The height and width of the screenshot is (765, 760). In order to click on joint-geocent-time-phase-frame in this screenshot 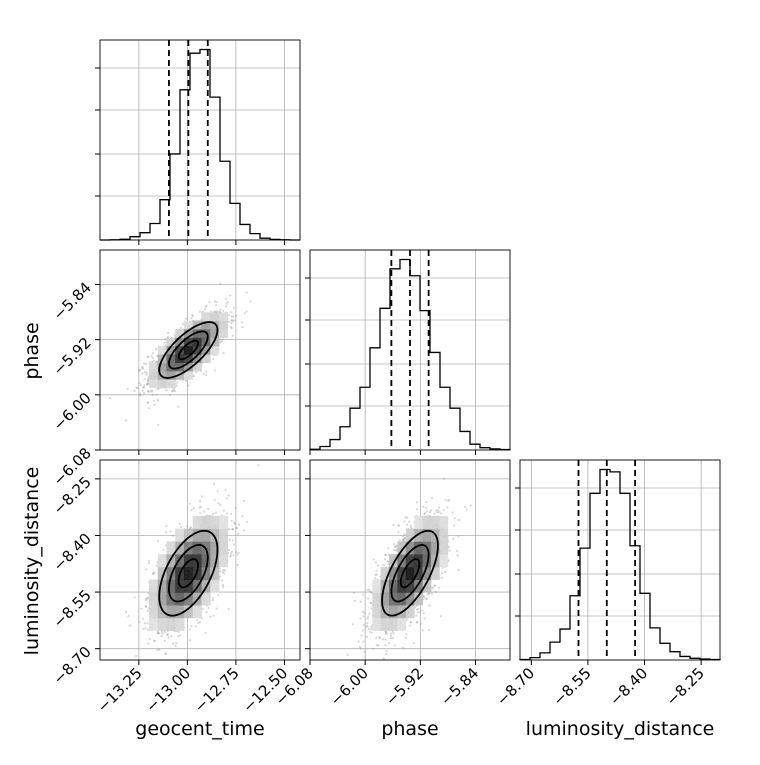, I will do `click(200, 350)`.